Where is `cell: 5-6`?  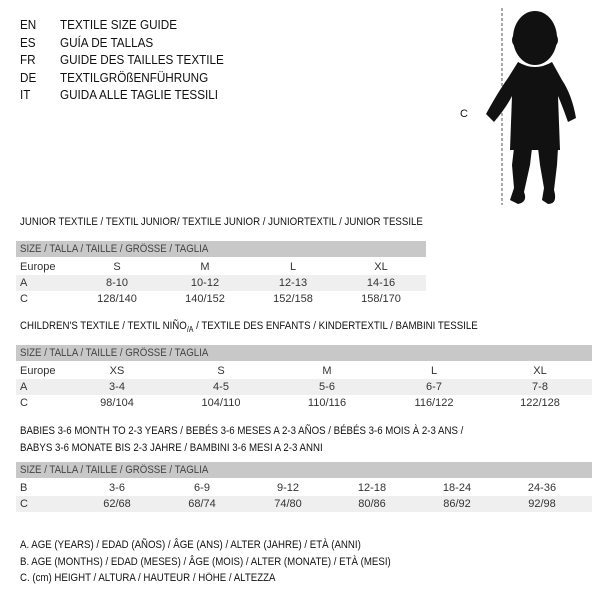 cell: 5-6 is located at coordinates (327, 387).